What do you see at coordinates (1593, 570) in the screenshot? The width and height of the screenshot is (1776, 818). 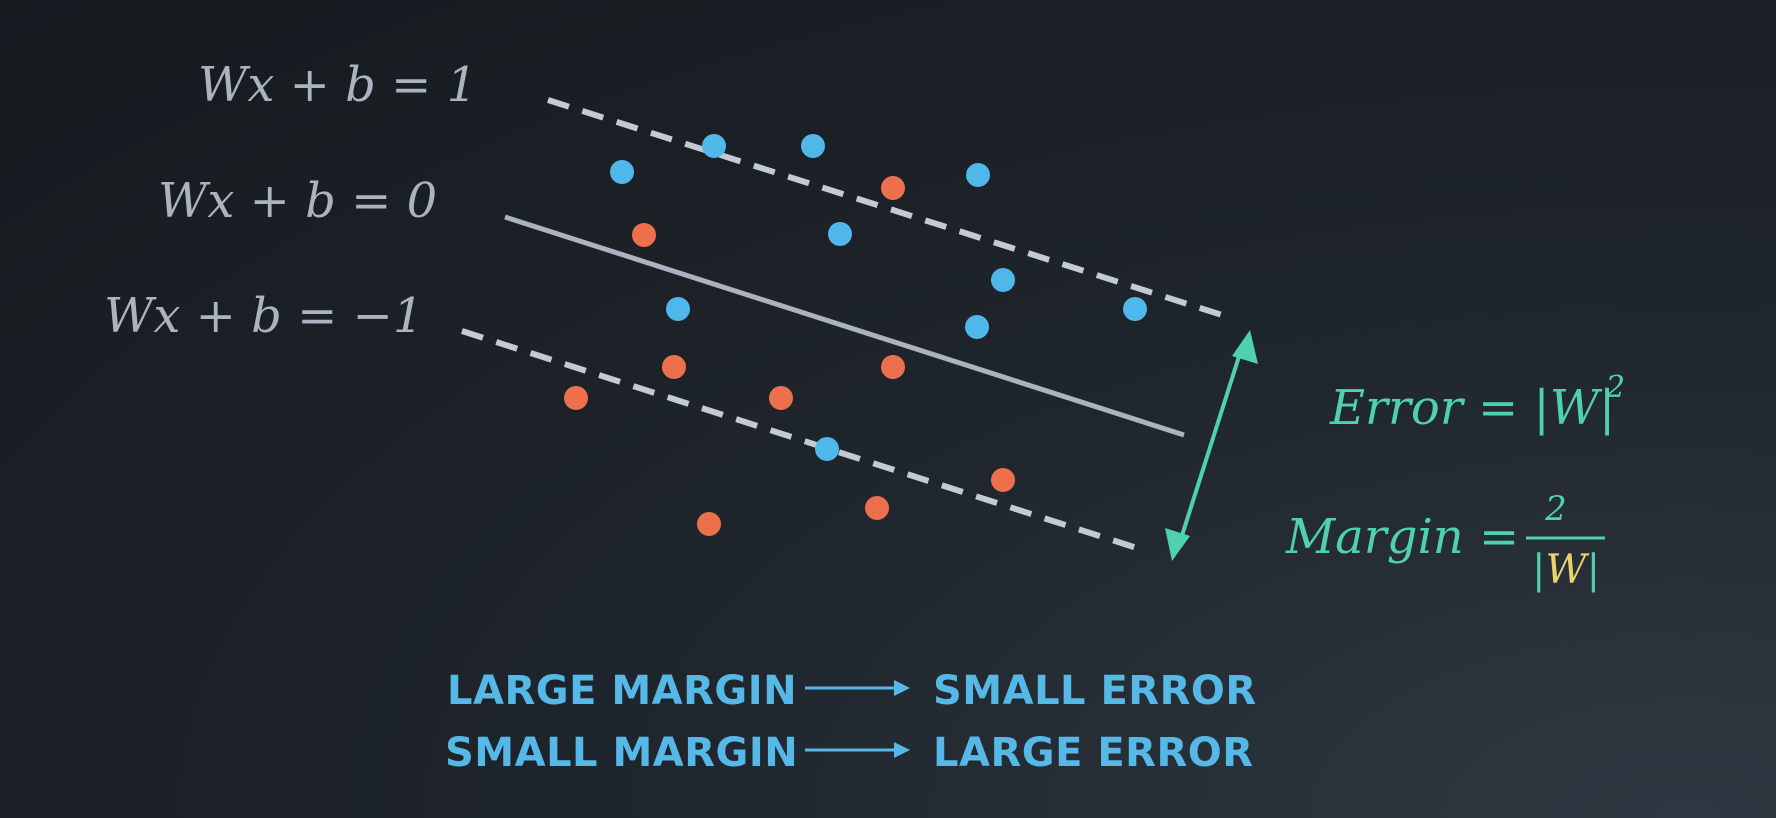 I see `margin-denominator-bar-right: |` at bounding box center [1593, 570].